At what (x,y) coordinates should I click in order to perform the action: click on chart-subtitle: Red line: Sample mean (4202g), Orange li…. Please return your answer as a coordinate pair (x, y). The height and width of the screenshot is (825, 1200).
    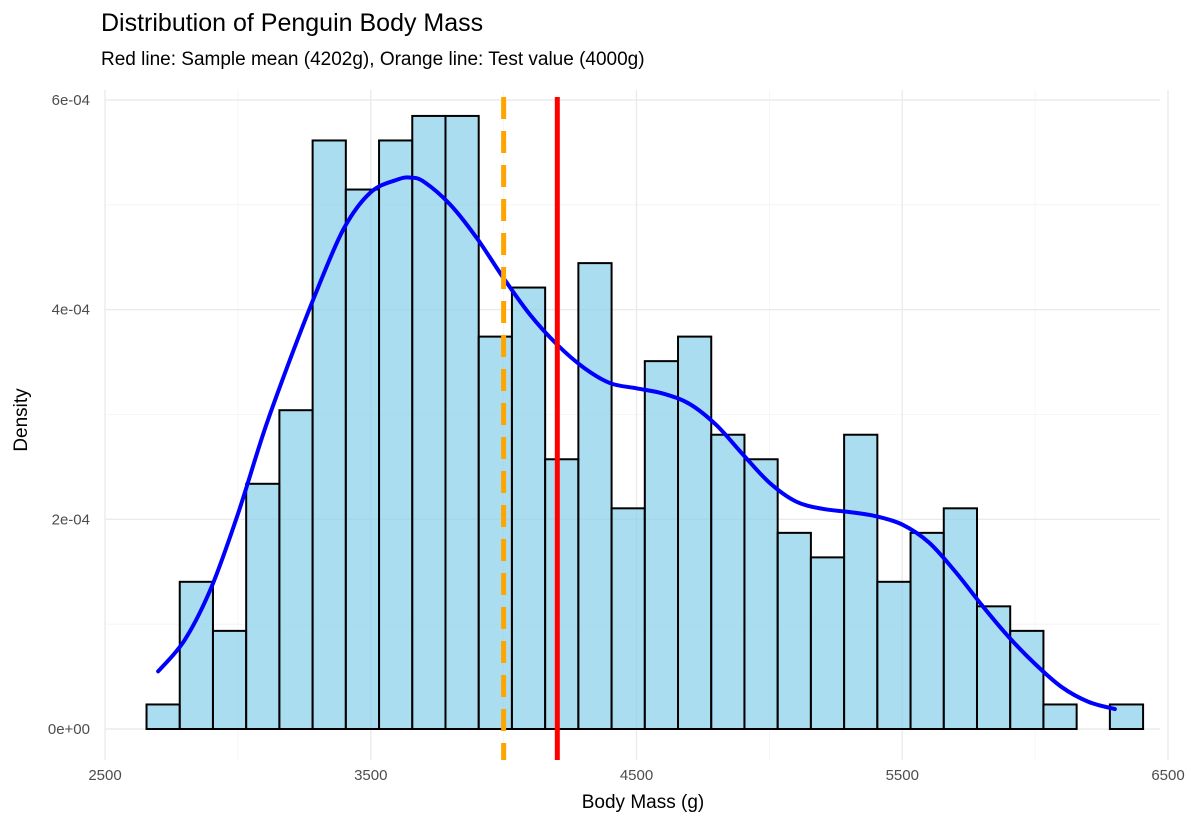
    Looking at the image, I should click on (373, 59).